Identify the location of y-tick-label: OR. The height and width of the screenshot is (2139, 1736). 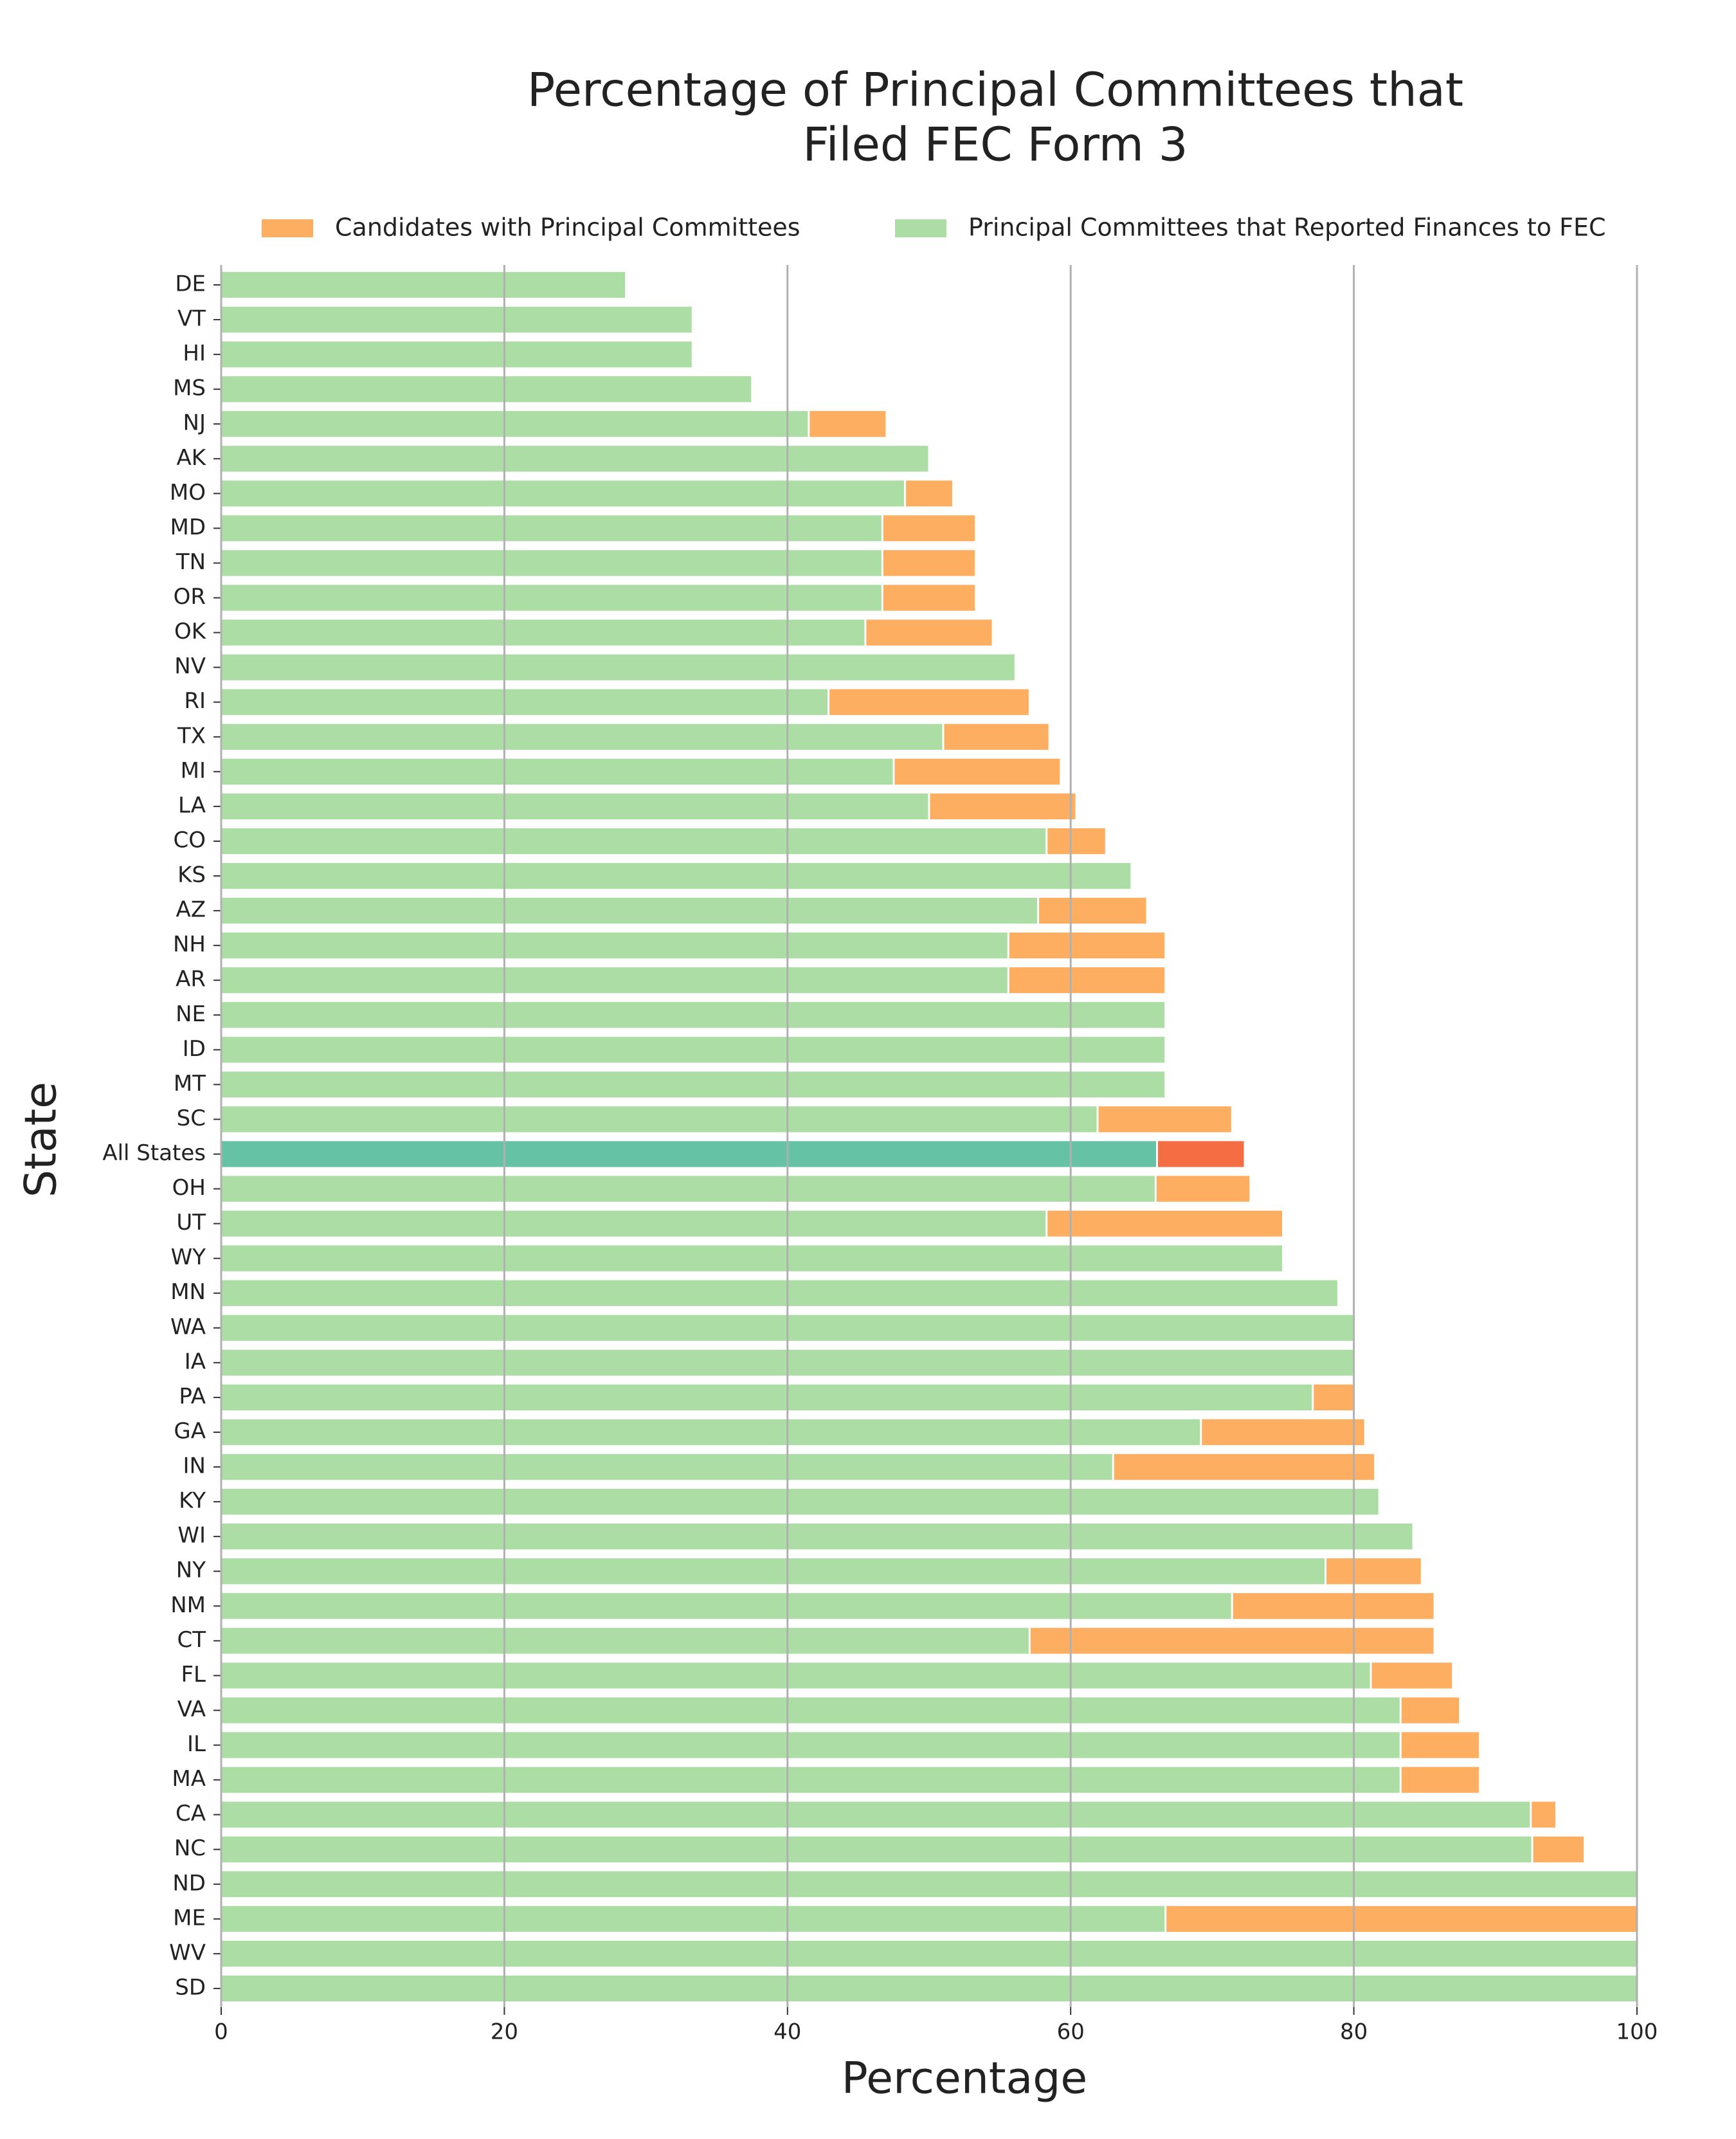
(190, 597).